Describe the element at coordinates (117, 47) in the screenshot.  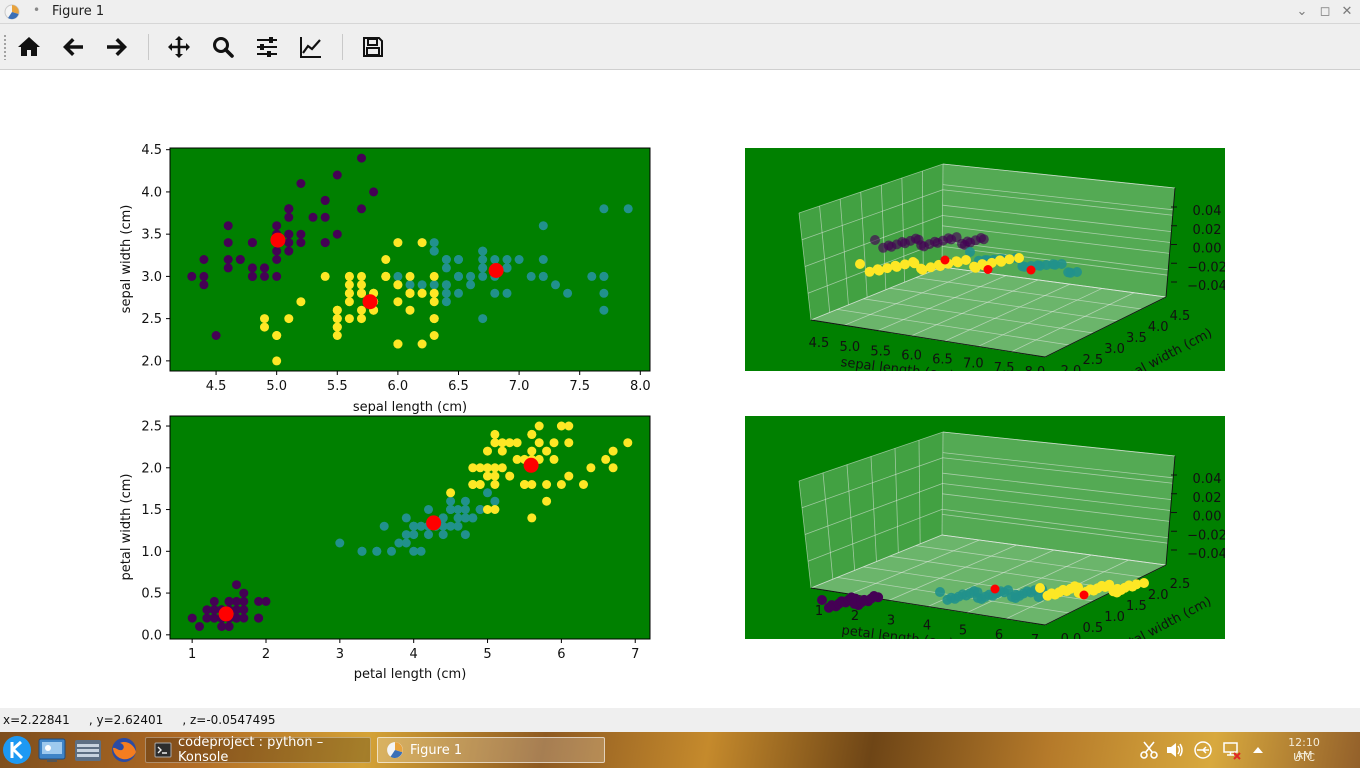
I see `forward-button` at that location.